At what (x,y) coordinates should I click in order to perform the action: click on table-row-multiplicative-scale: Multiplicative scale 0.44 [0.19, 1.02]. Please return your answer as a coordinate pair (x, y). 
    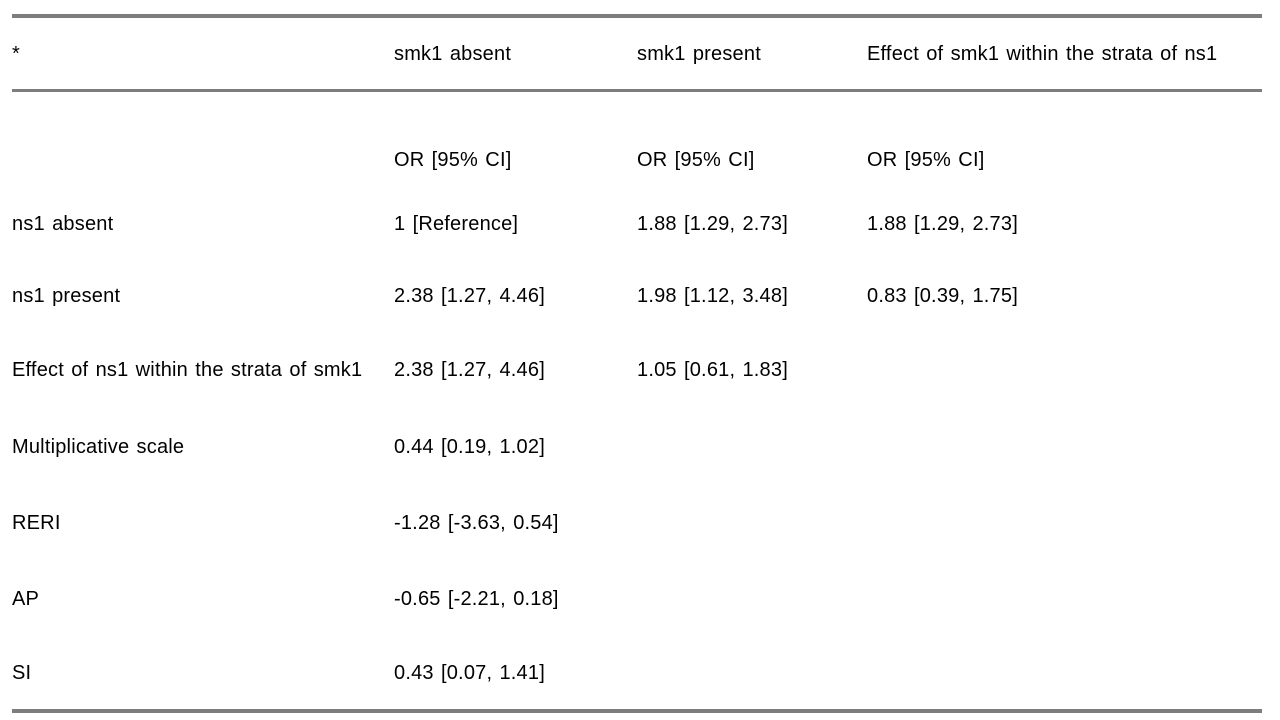
    Looking at the image, I should click on (637, 447).